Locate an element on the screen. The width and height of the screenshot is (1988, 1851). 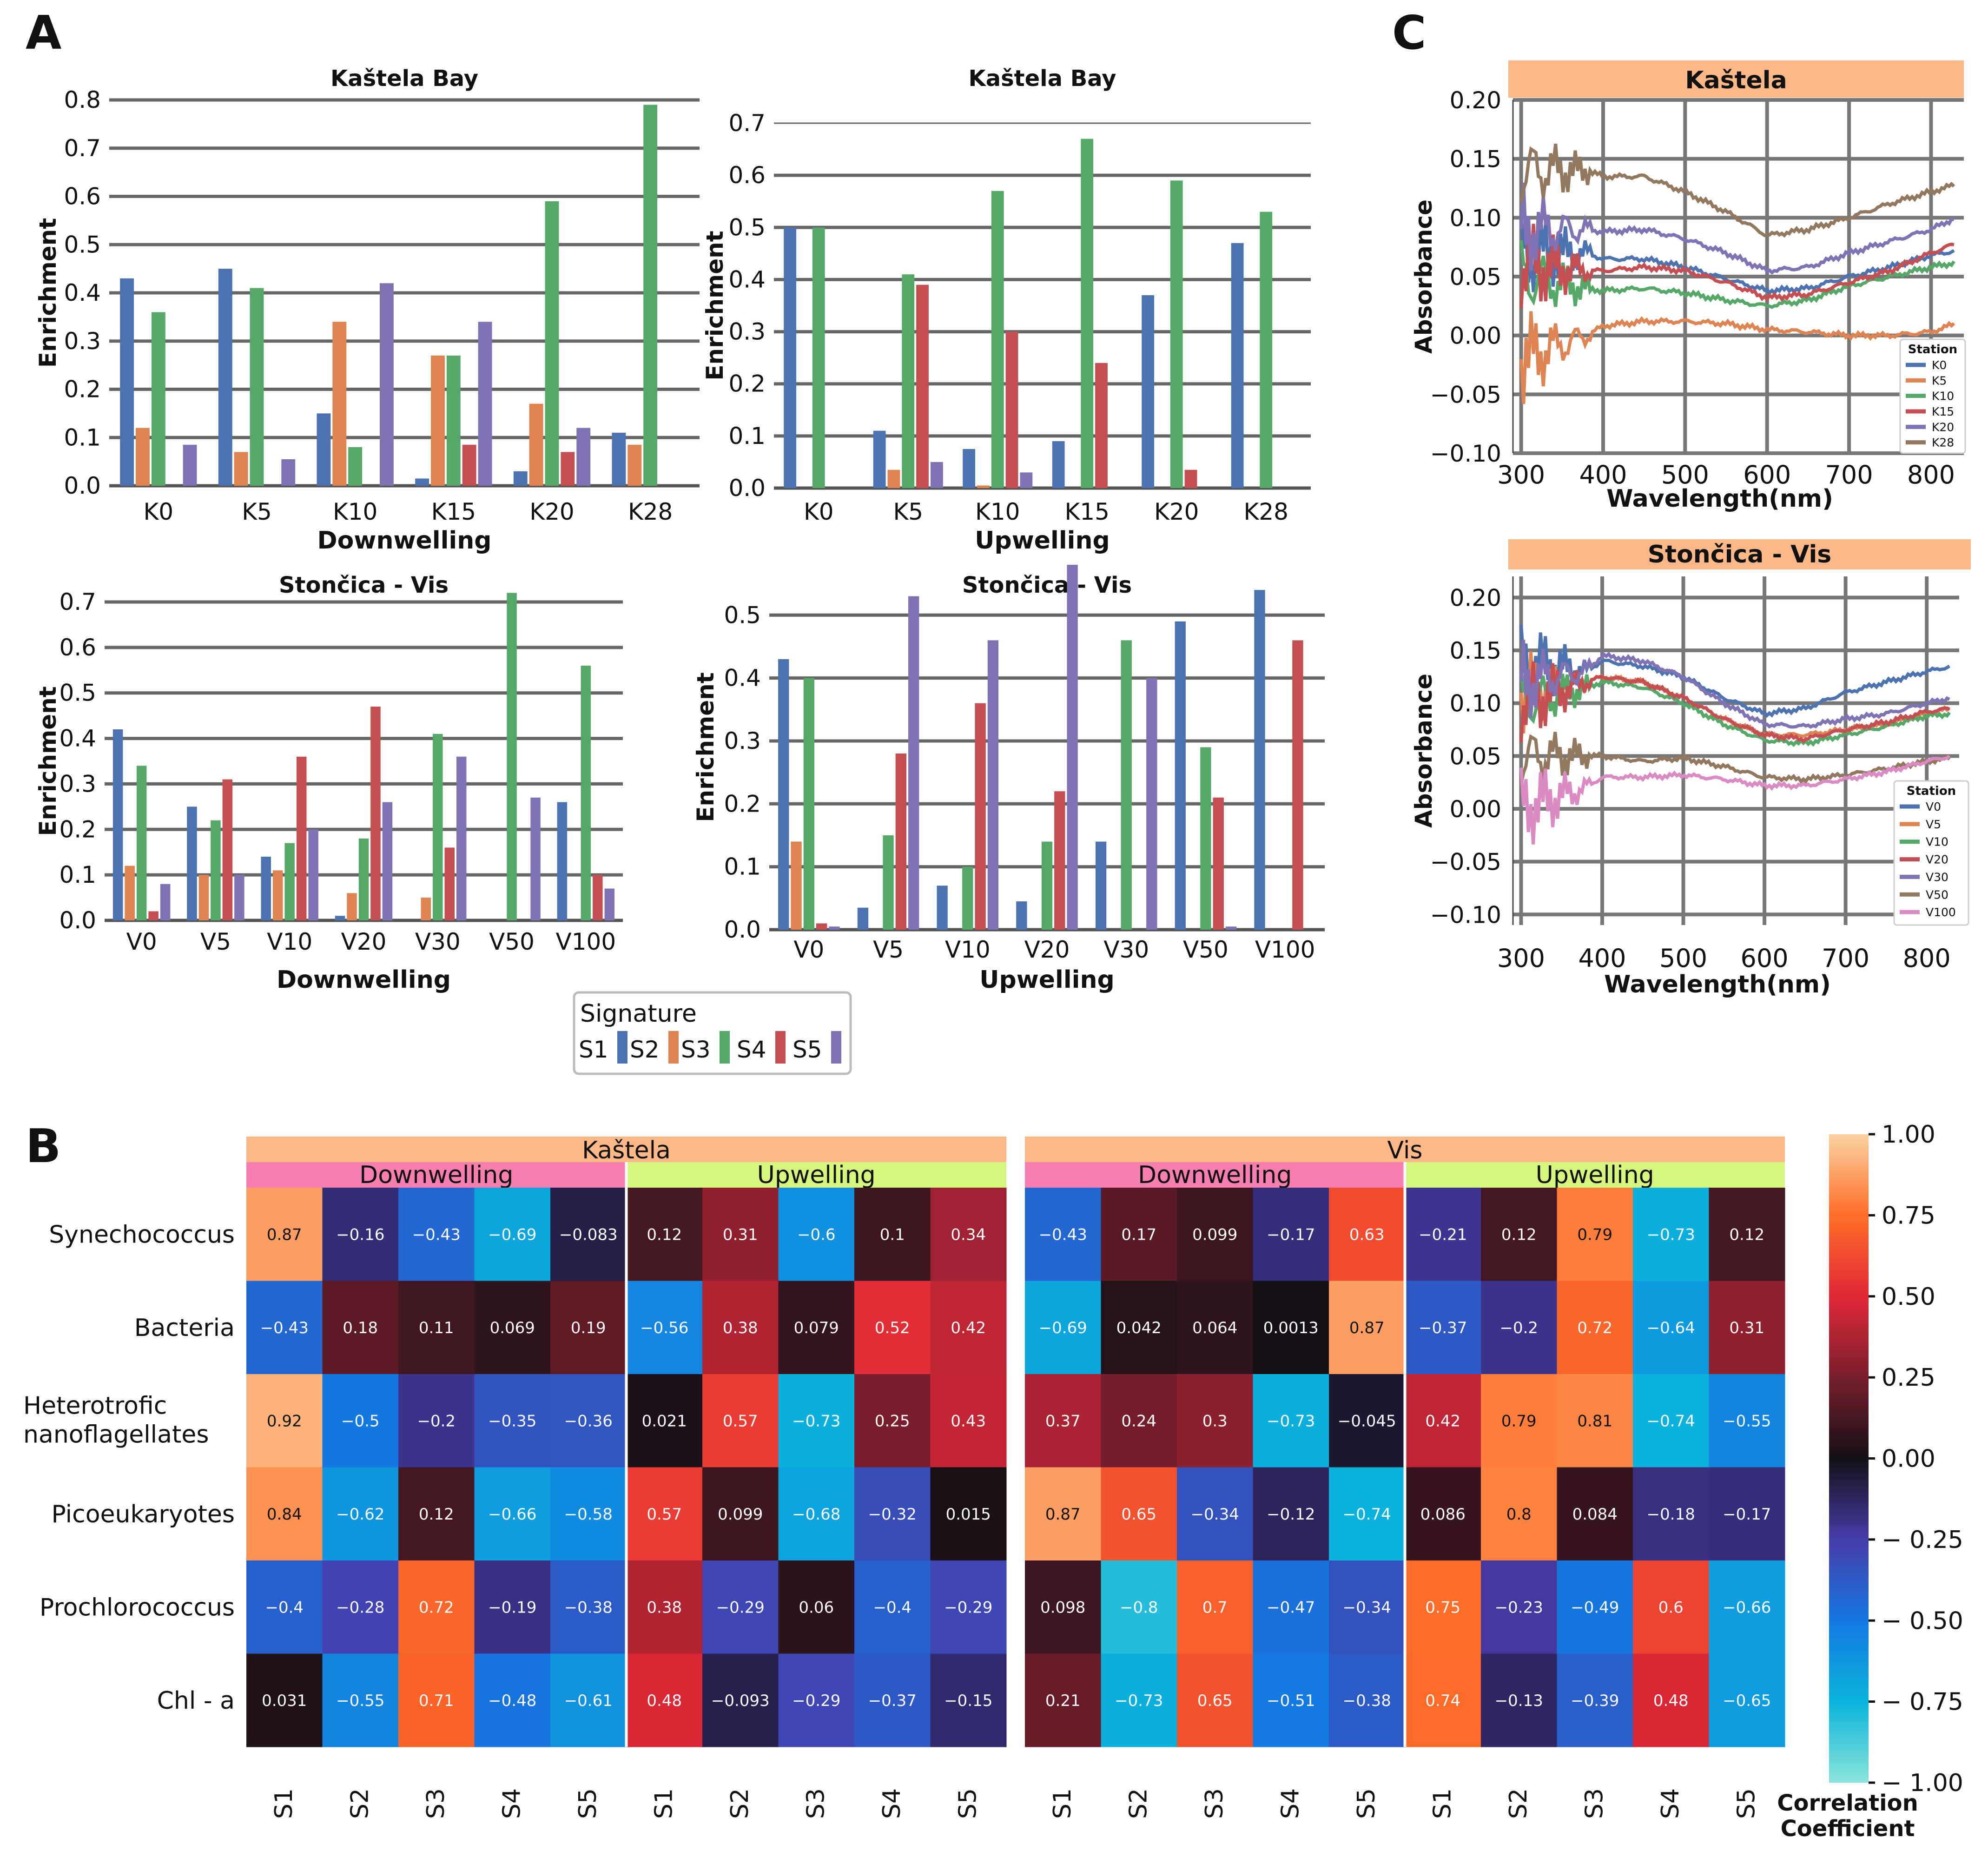
heatmap-col-label: S1 is located at coordinates (284, 1803).